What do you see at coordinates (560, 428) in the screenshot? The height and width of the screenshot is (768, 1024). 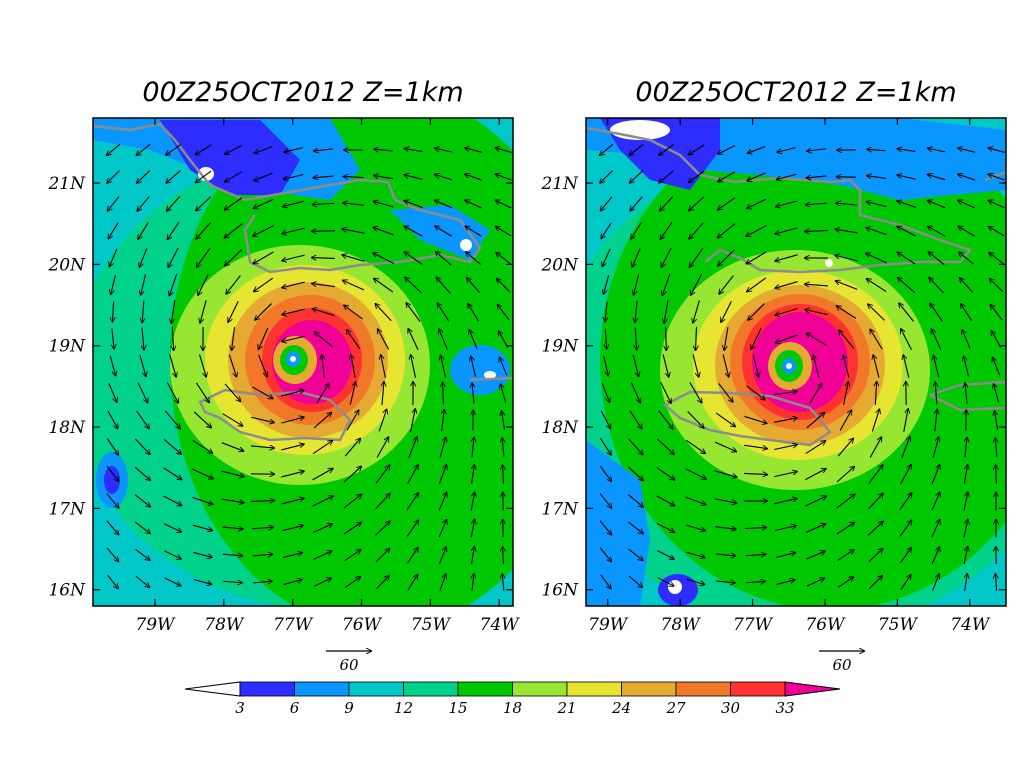 I see `lat-tick-label: 18N` at bounding box center [560, 428].